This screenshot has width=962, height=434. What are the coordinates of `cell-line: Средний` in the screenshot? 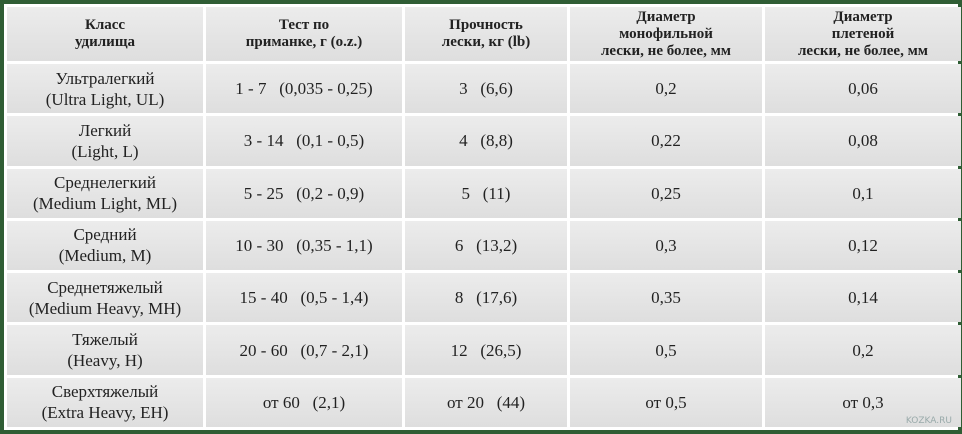 It's located at (105, 235).